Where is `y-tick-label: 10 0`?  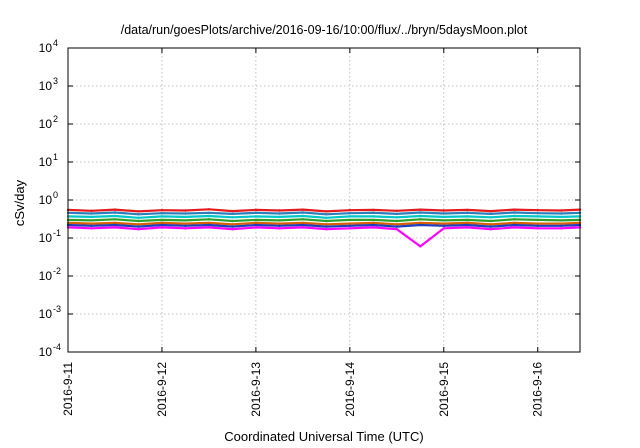 y-tick-label: 10 0 is located at coordinates (48, 198).